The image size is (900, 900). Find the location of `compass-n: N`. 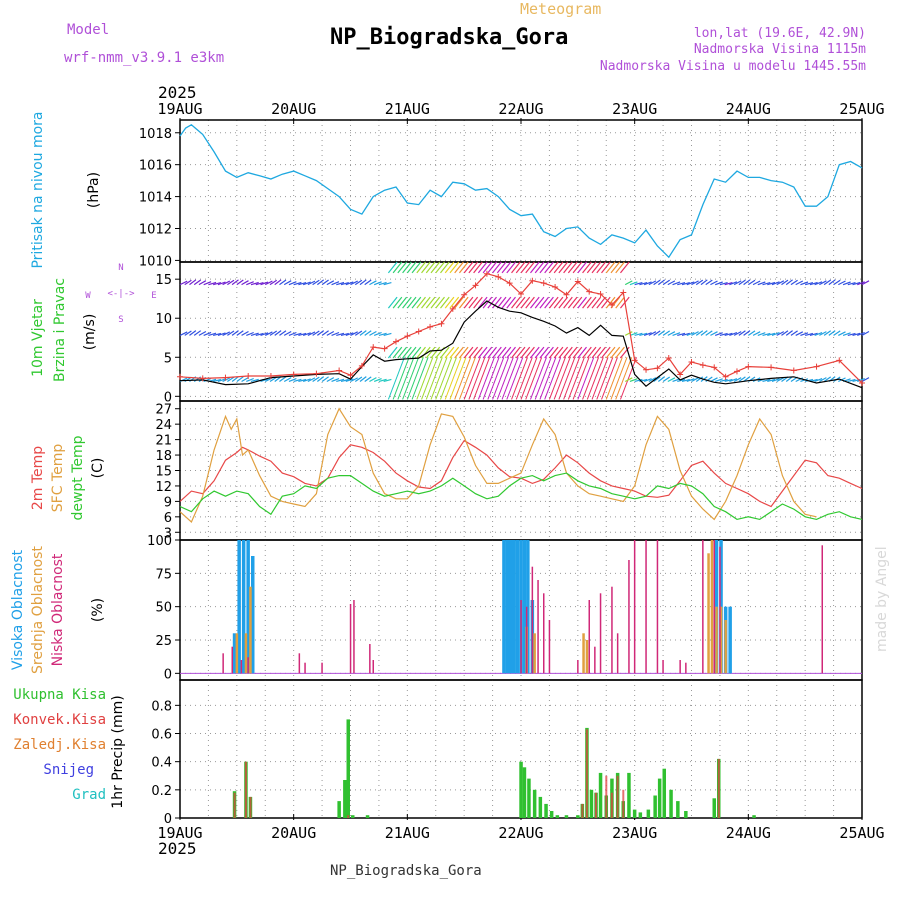

compass-n: N is located at coordinates (120, 268).